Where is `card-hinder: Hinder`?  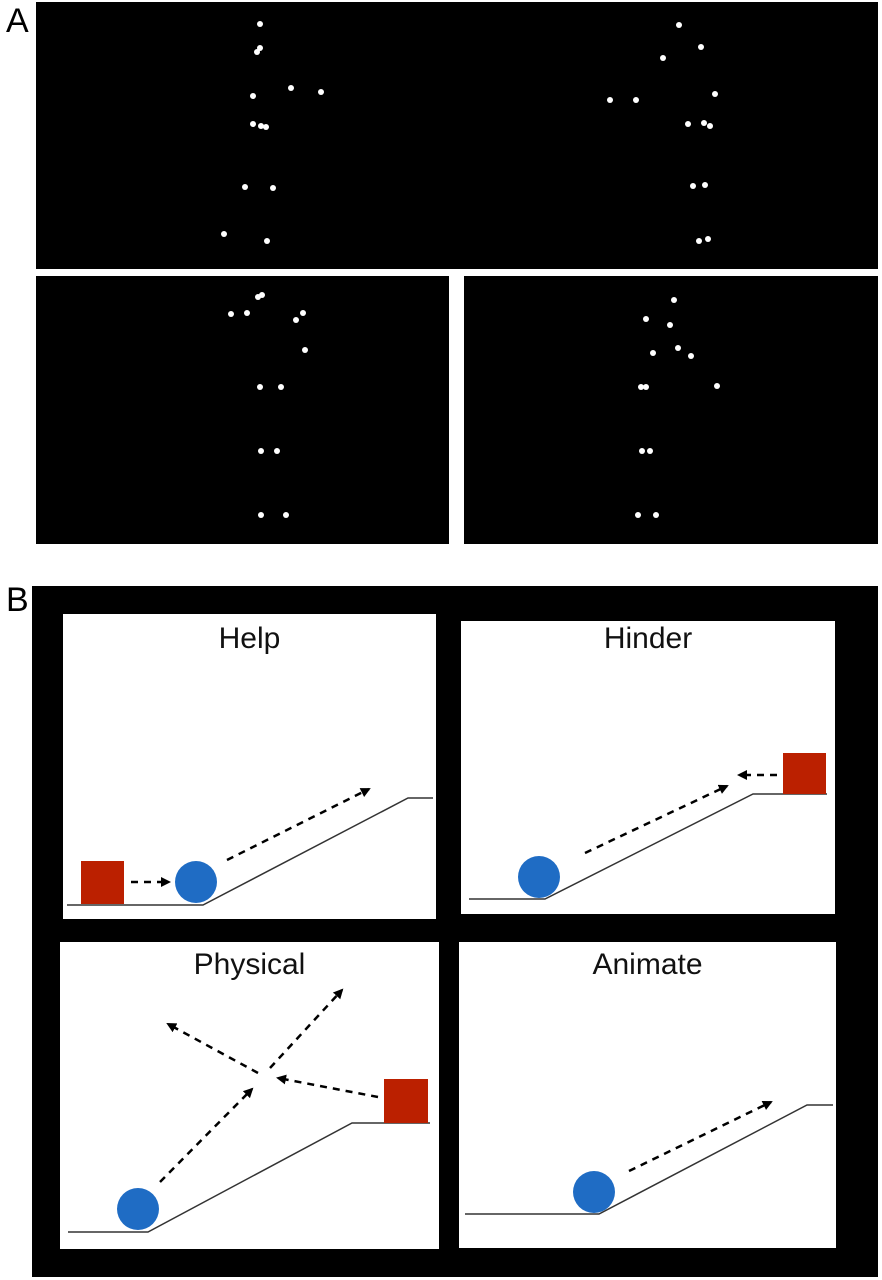
card-hinder: Hinder is located at coordinates (648, 767).